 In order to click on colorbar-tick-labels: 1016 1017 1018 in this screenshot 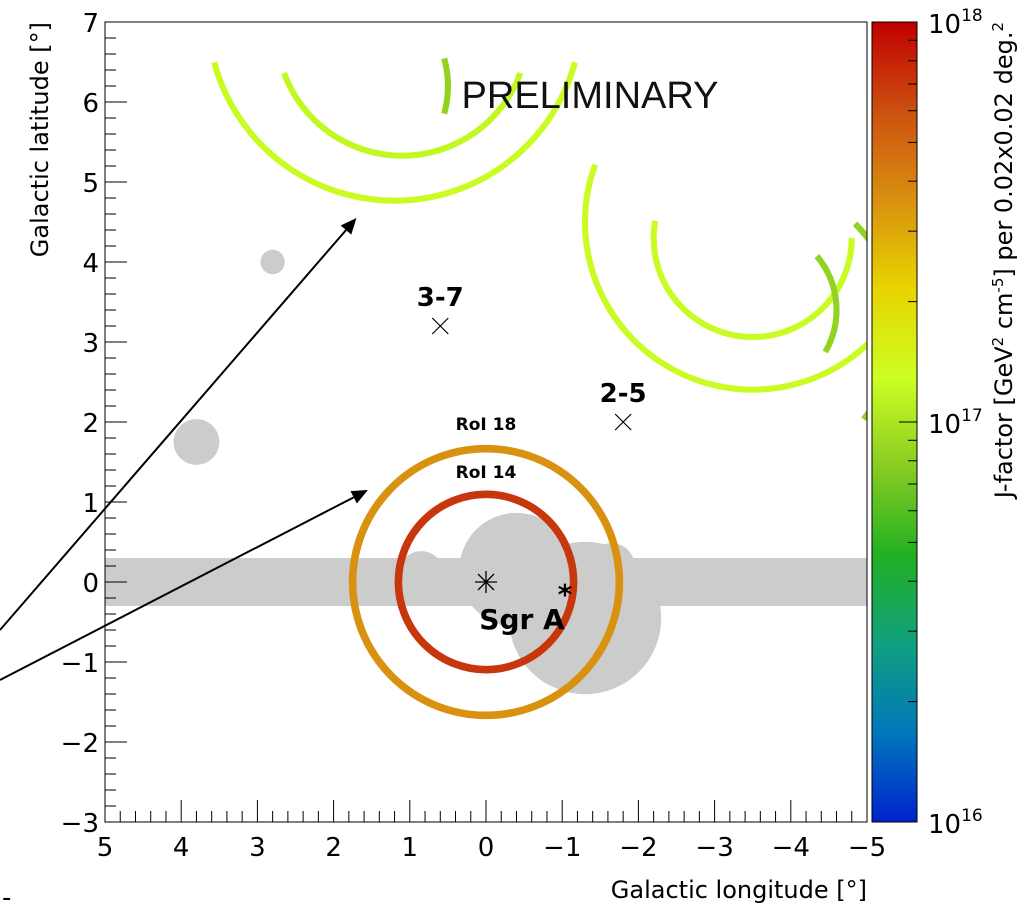, I will do `click(955, 423)`.